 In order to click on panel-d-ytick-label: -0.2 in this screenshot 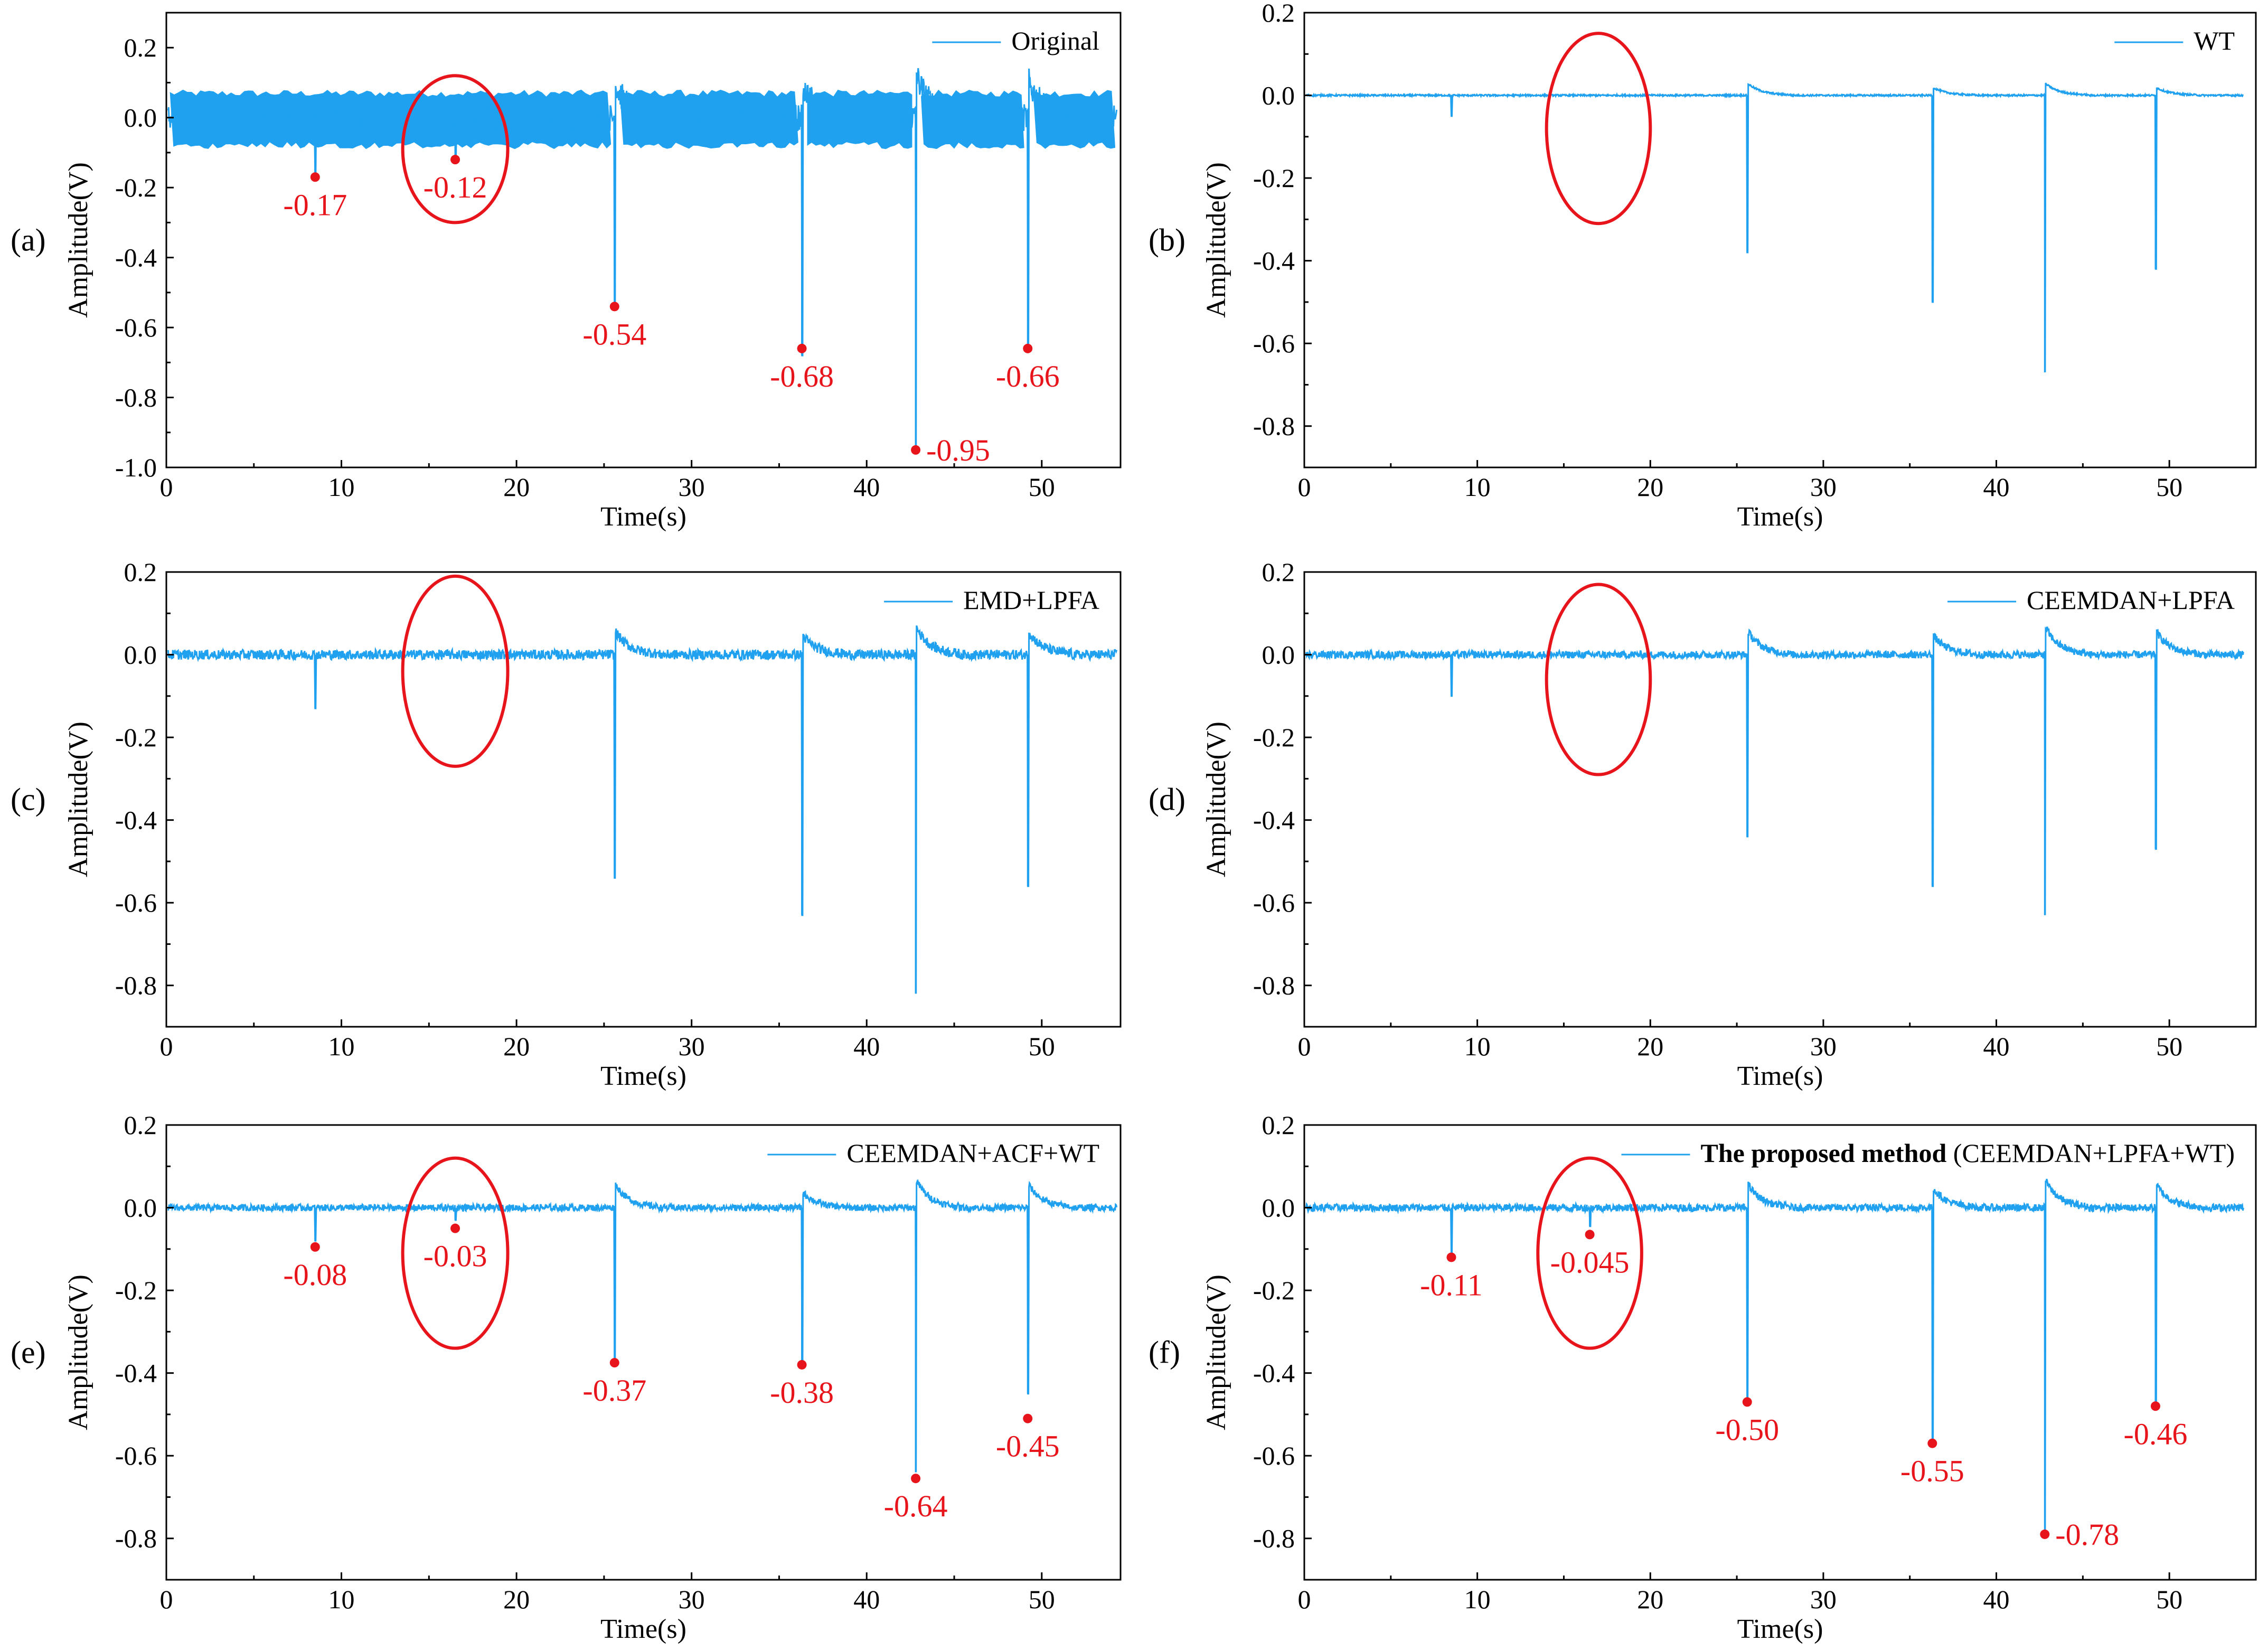, I will do `click(1274, 737)`.